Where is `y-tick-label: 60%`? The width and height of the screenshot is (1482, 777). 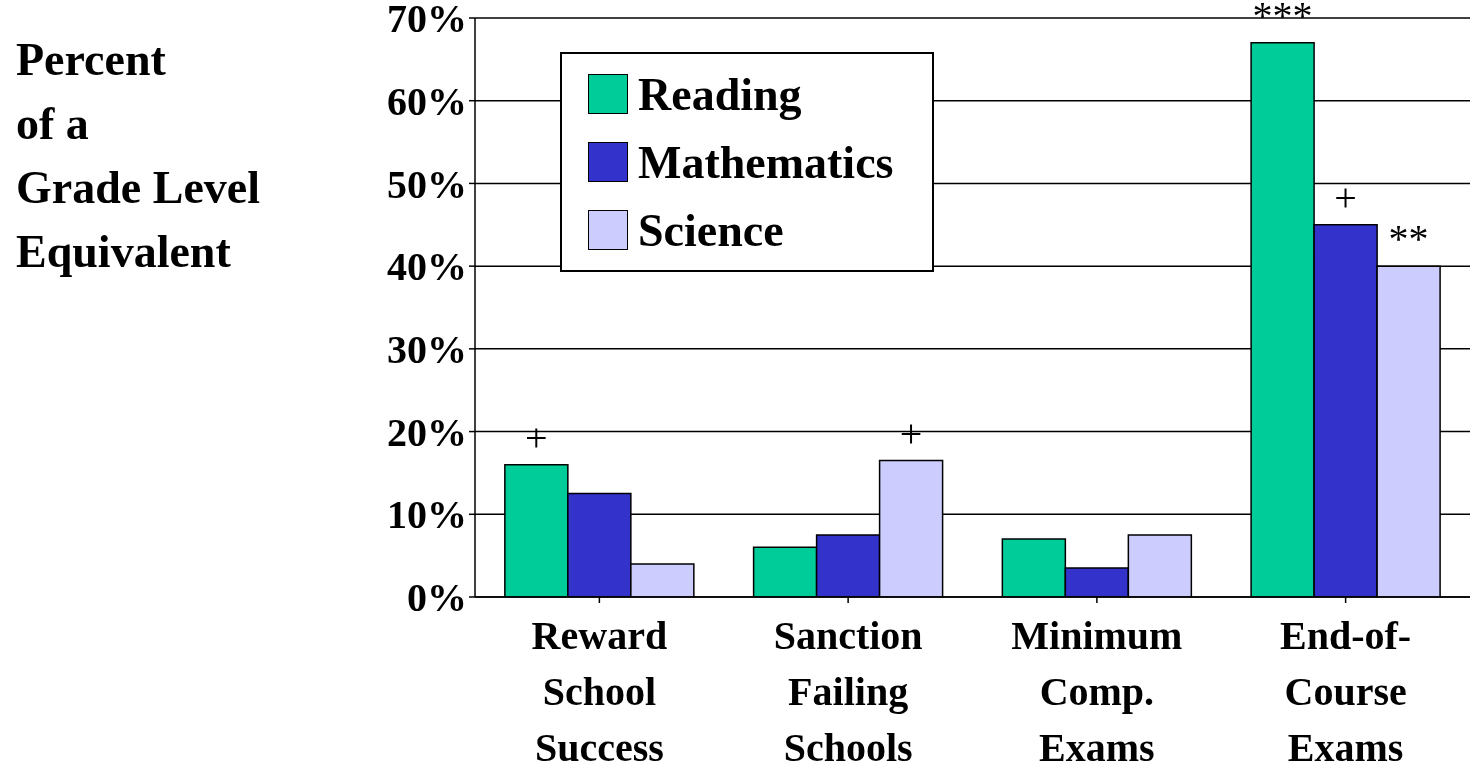 y-tick-label: 60% is located at coordinates (427, 101).